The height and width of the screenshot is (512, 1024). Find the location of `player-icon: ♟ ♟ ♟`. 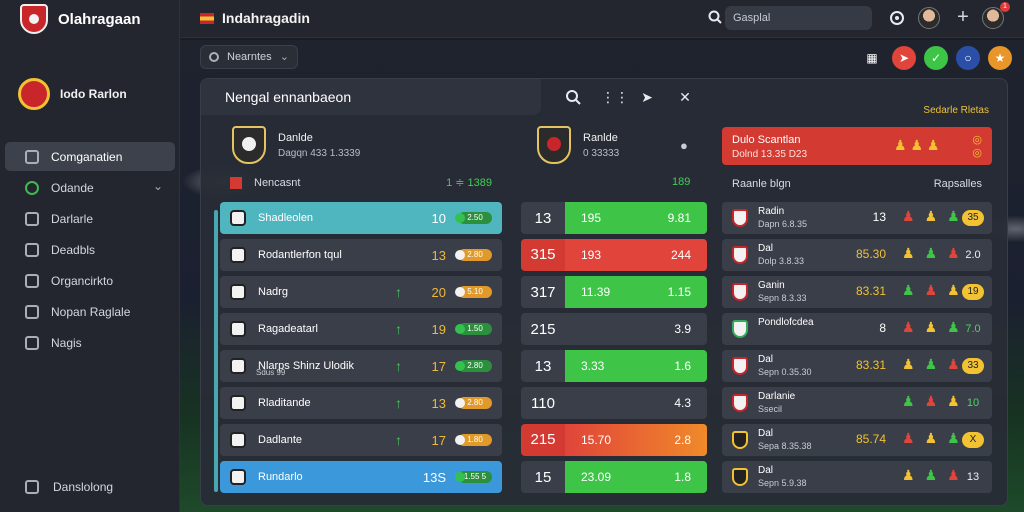

player-icon: ♟ ♟ ♟ is located at coordinates (917, 145).